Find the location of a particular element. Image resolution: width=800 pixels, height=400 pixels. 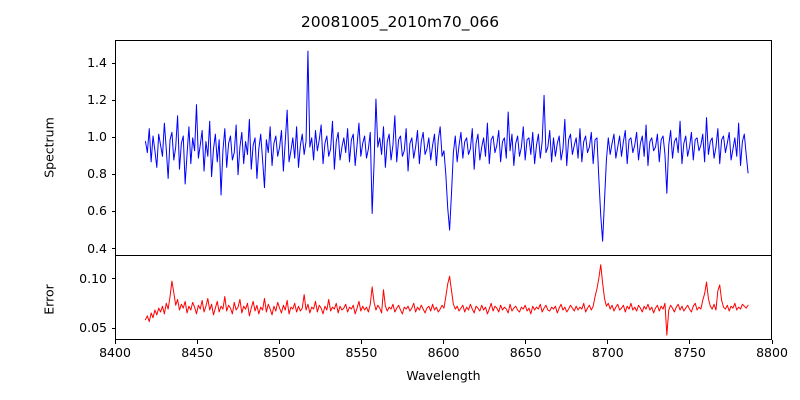

x-tick-label: 8800 is located at coordinates (772, 352).